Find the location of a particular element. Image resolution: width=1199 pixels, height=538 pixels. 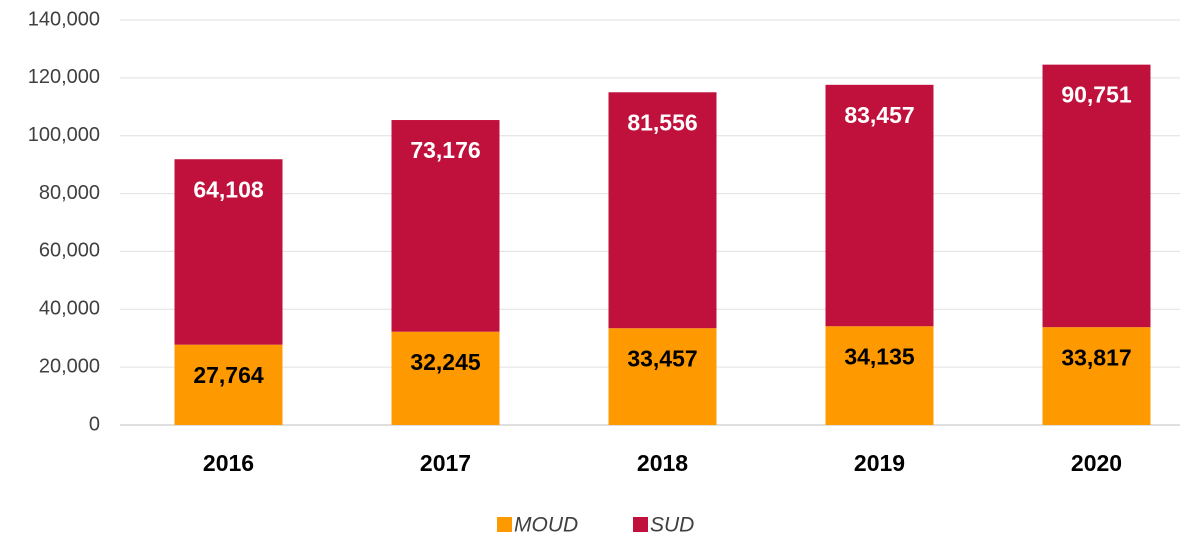

data-label: 90,751 is located at coordinates (1096, 95).